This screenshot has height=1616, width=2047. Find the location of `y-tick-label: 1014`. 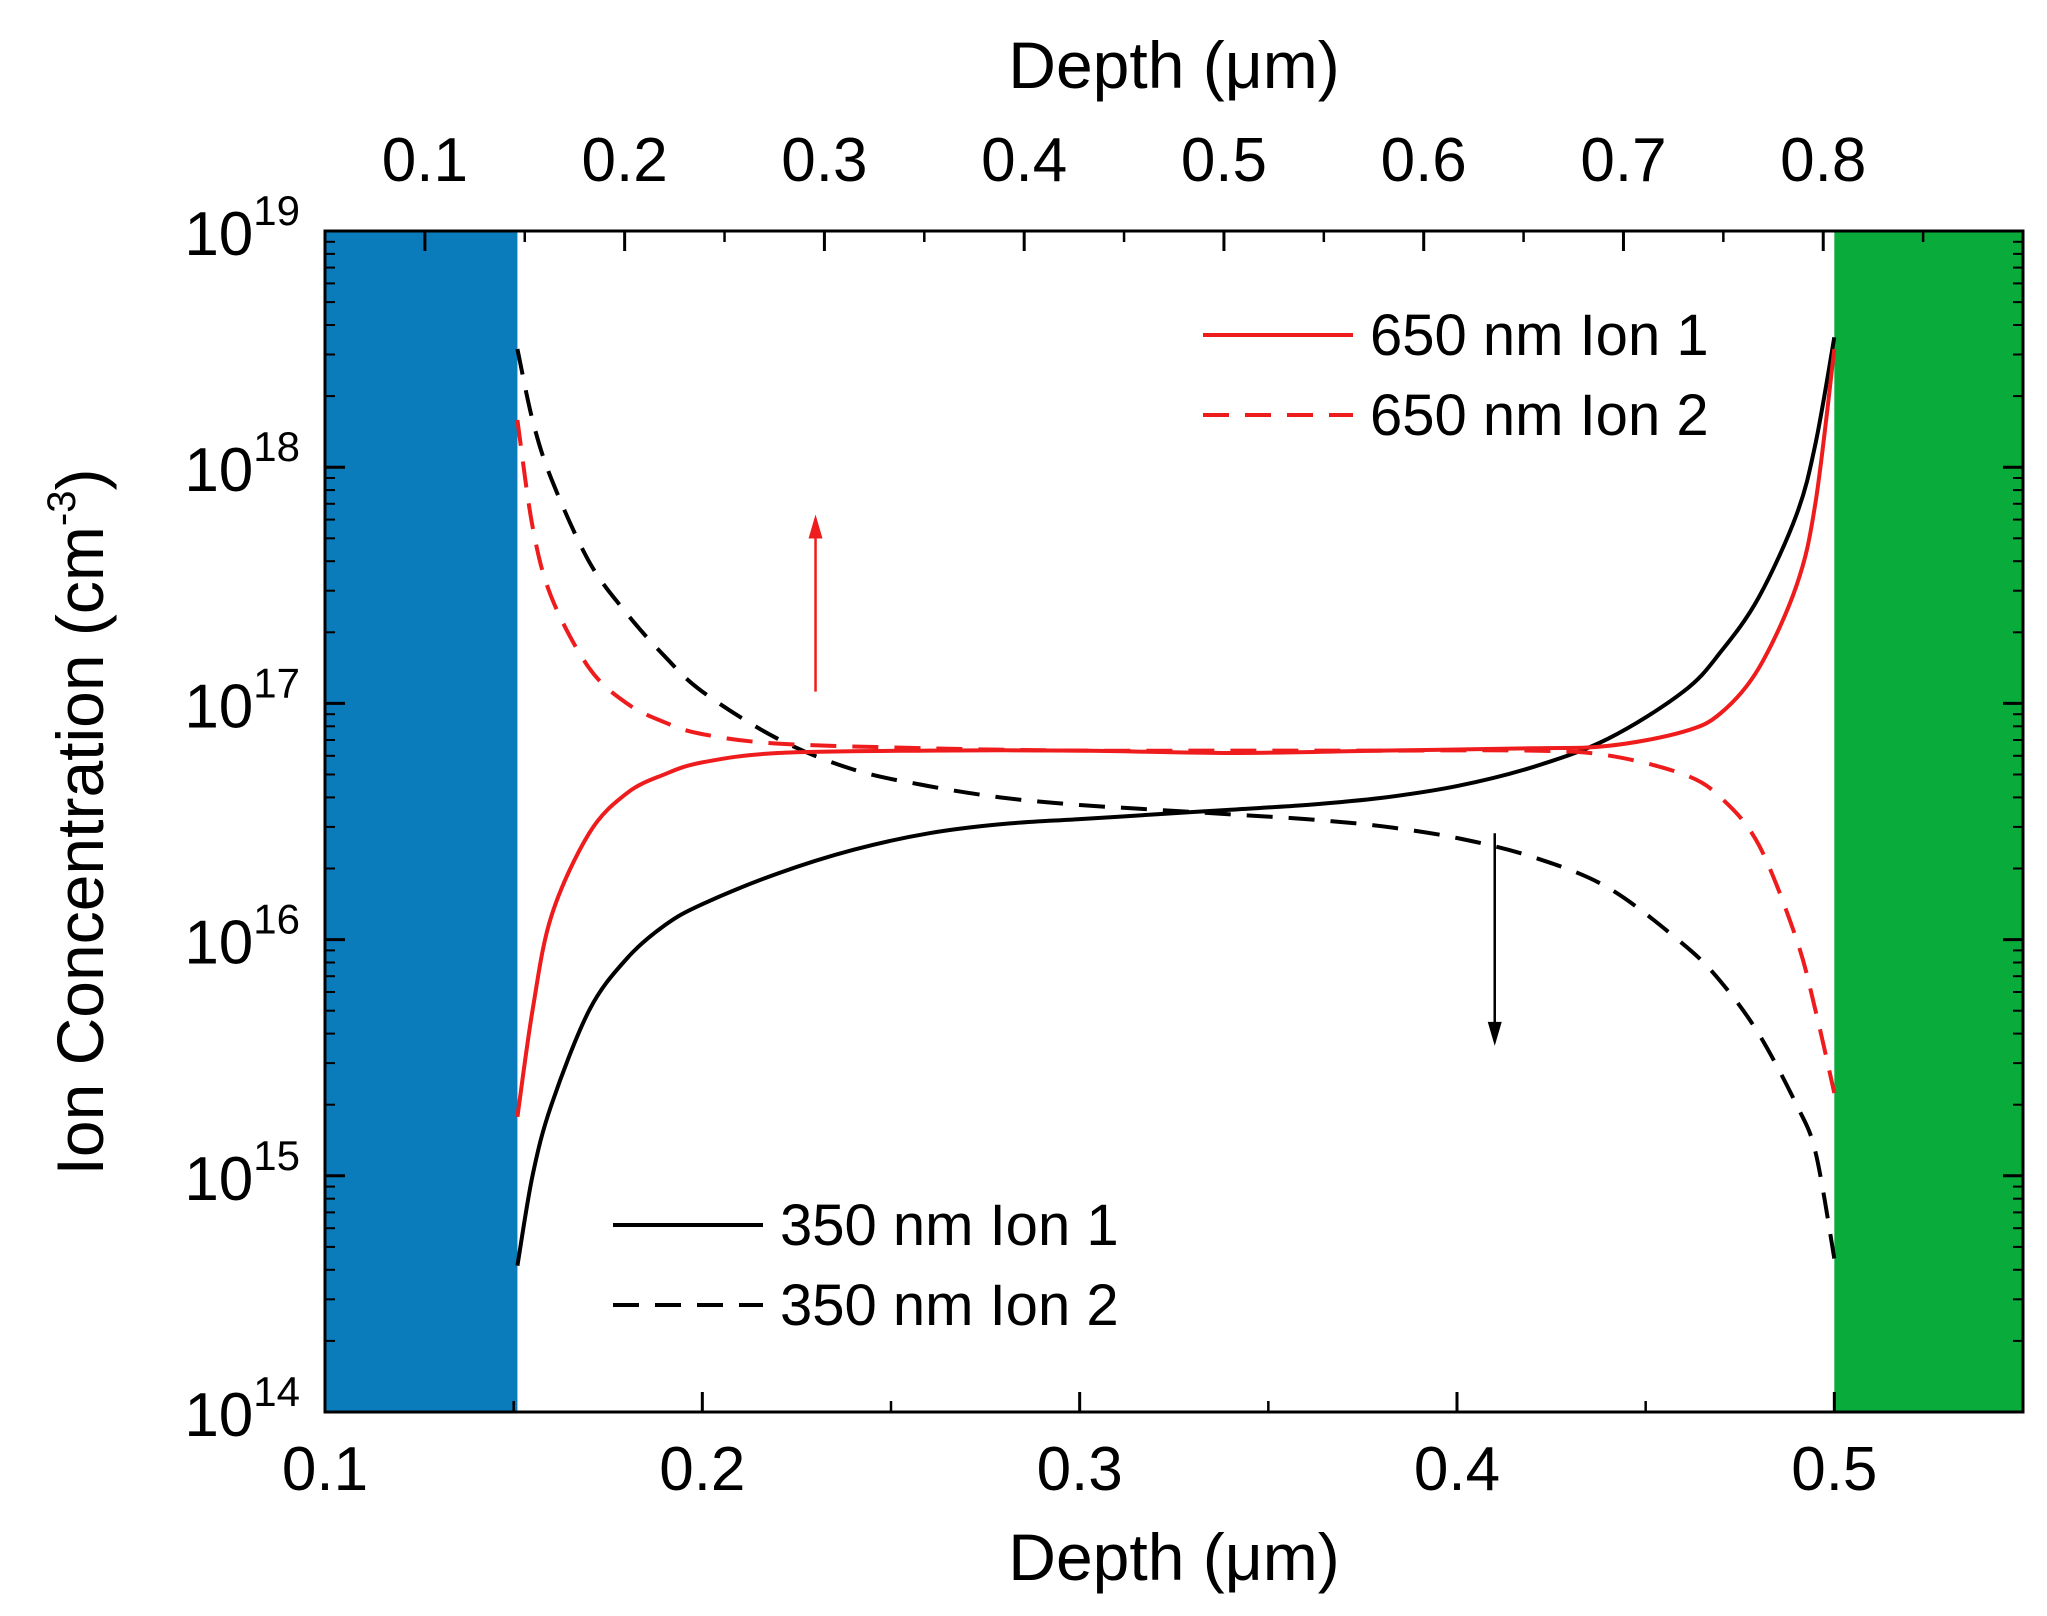

y-tick-label: 1014 is located at coordinates (242, 1409).